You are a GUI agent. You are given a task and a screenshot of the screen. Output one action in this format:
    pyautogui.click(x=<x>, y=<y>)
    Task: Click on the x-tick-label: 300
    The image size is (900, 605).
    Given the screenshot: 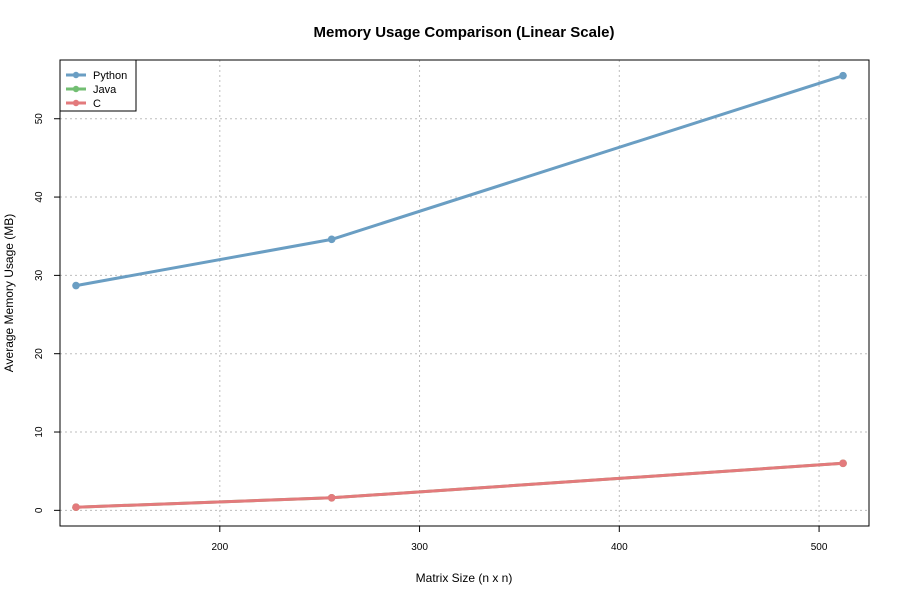 What is the action you would take?
    pyautogui.click(x=419, y=547)
    